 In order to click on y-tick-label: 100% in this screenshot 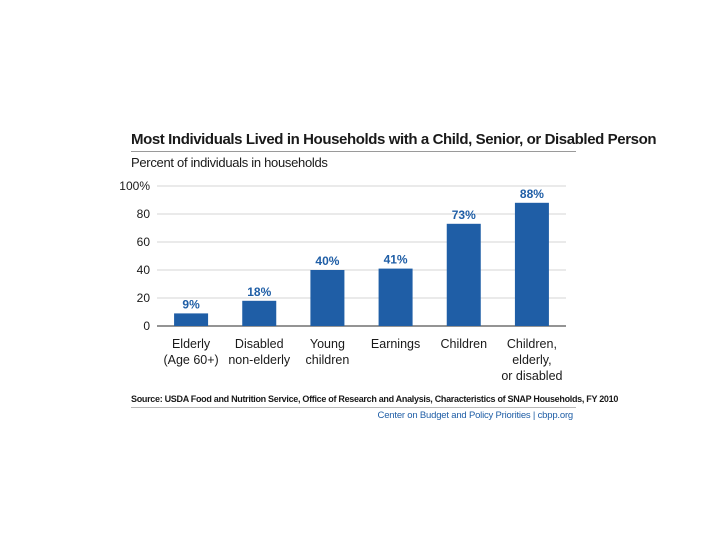, I will do `click(134, 186)`.